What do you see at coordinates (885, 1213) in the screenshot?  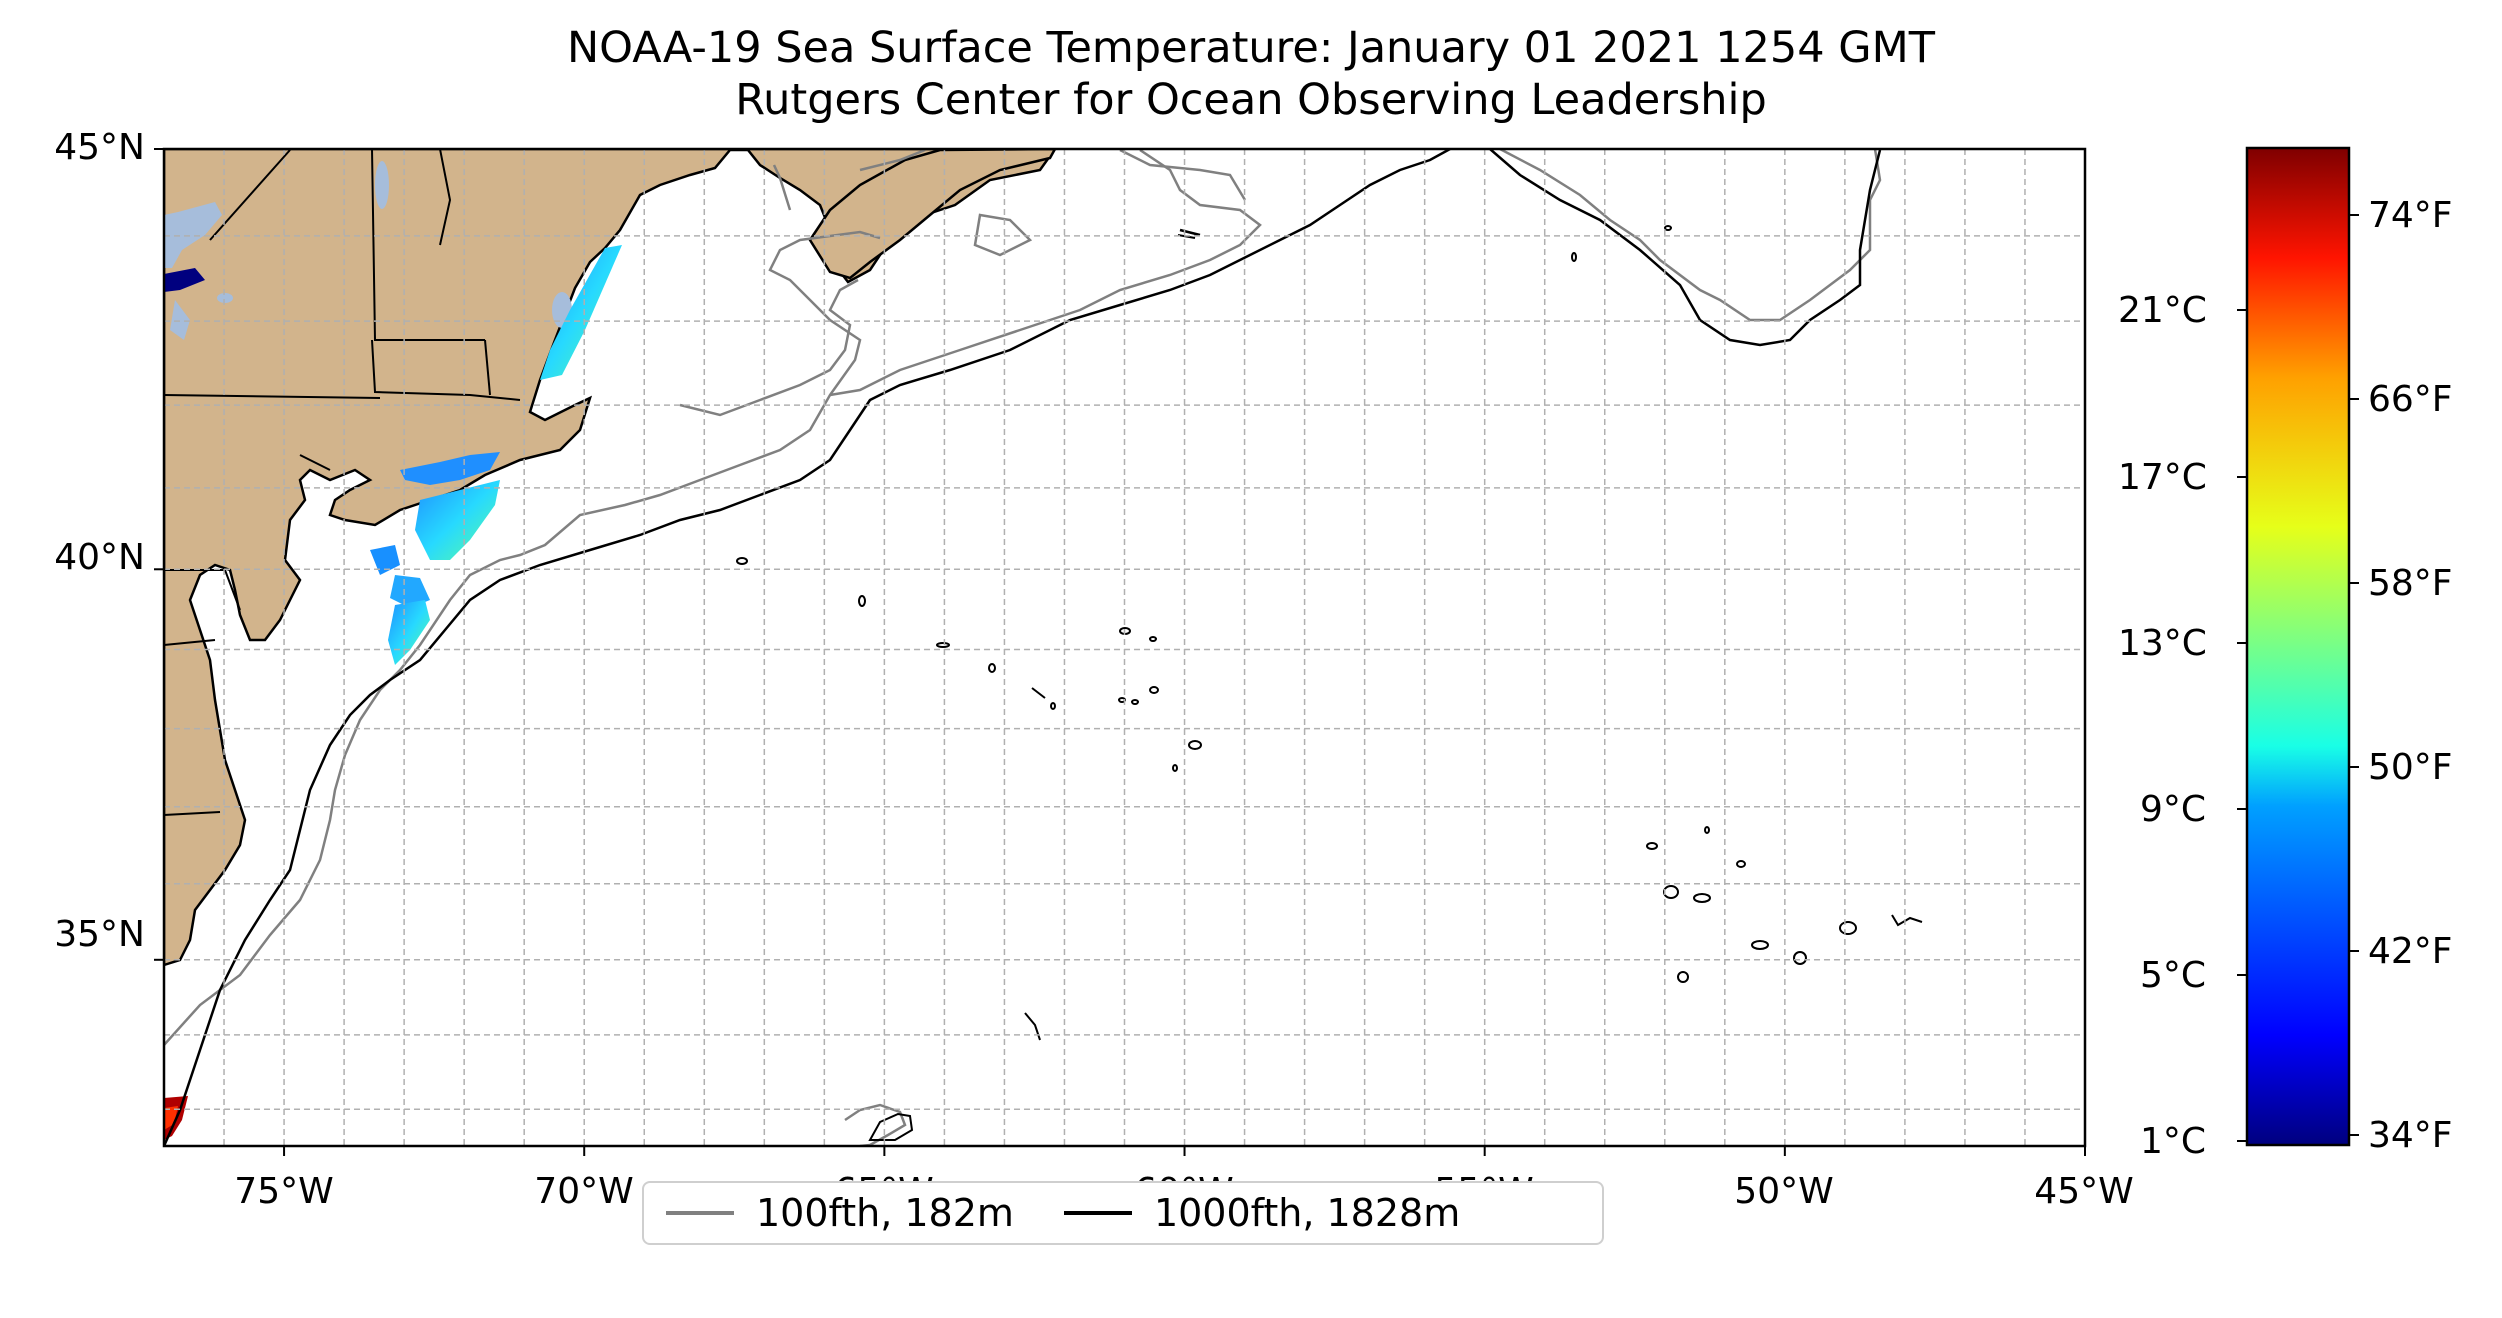 I see `legend-label-100fth: 100fth, 182m` at bounding box center [885, 1213].